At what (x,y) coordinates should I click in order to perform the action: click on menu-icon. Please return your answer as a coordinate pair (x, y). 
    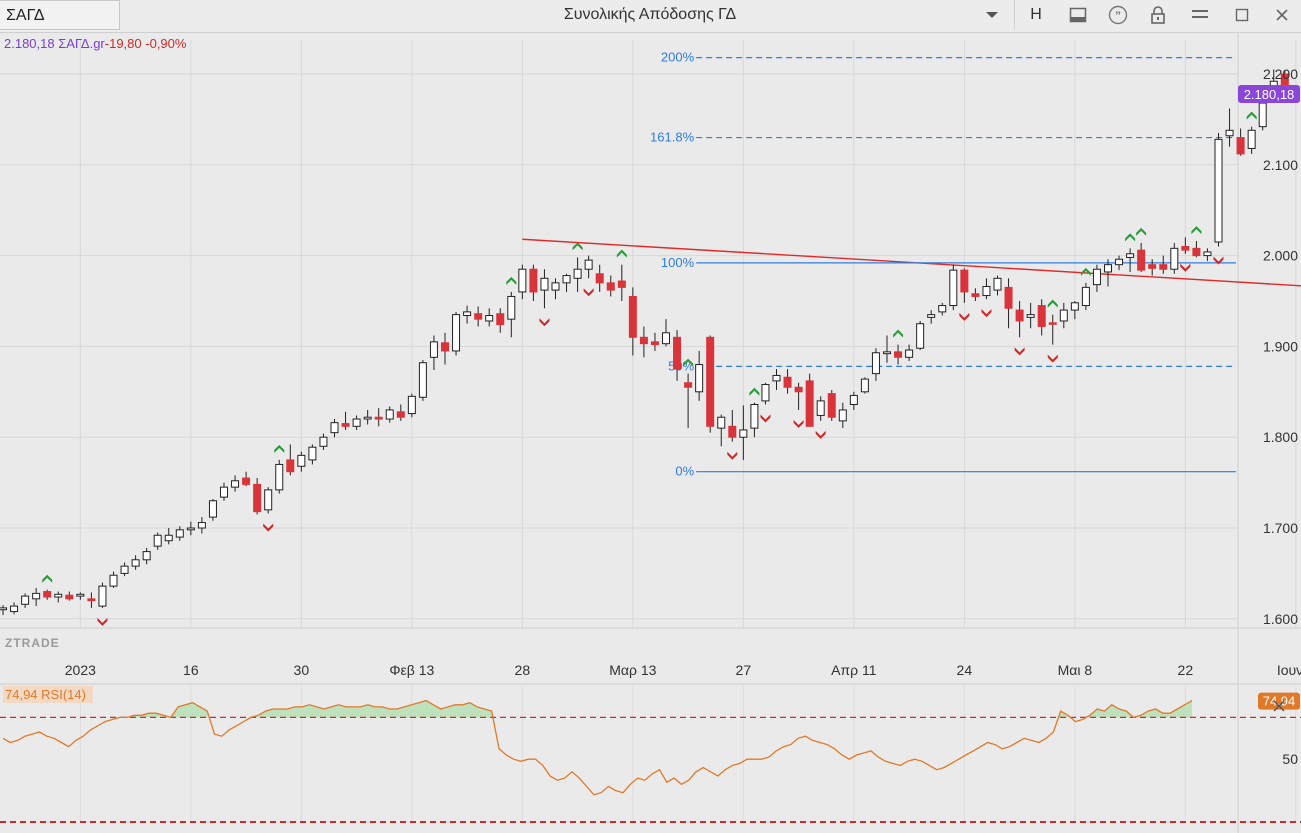
    Looking at the image, I should click on (1200, 14).